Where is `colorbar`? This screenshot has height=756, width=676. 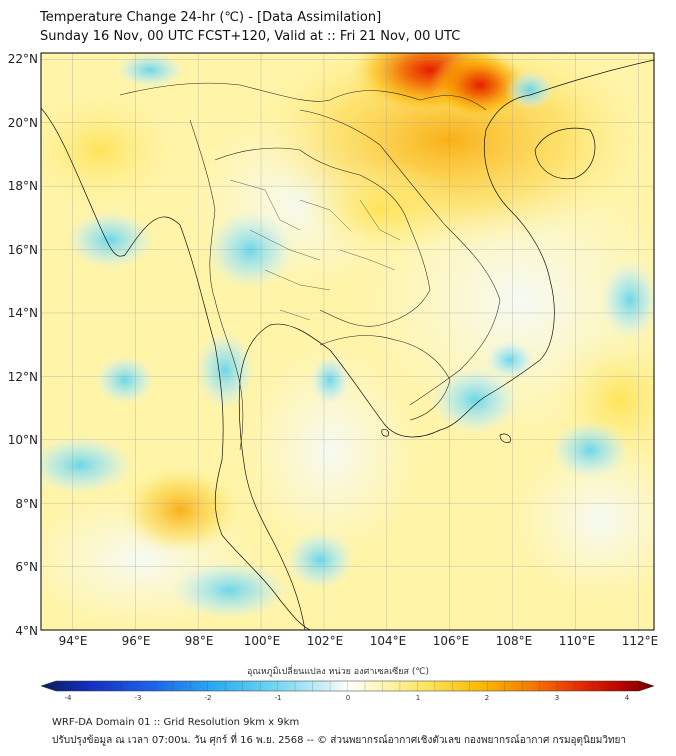
colorbar is located at coordinates (347, 686).